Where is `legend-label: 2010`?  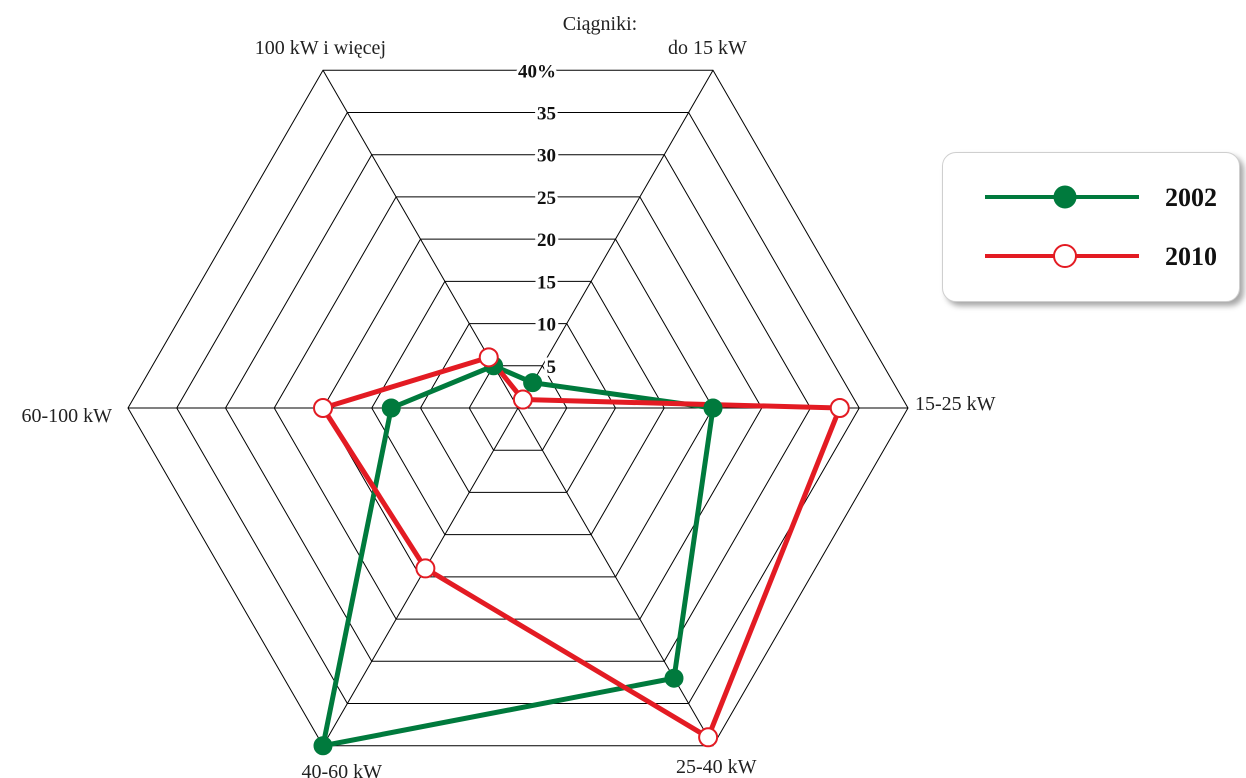 legend-label: 2010 is located at coordinates (1191, 256).